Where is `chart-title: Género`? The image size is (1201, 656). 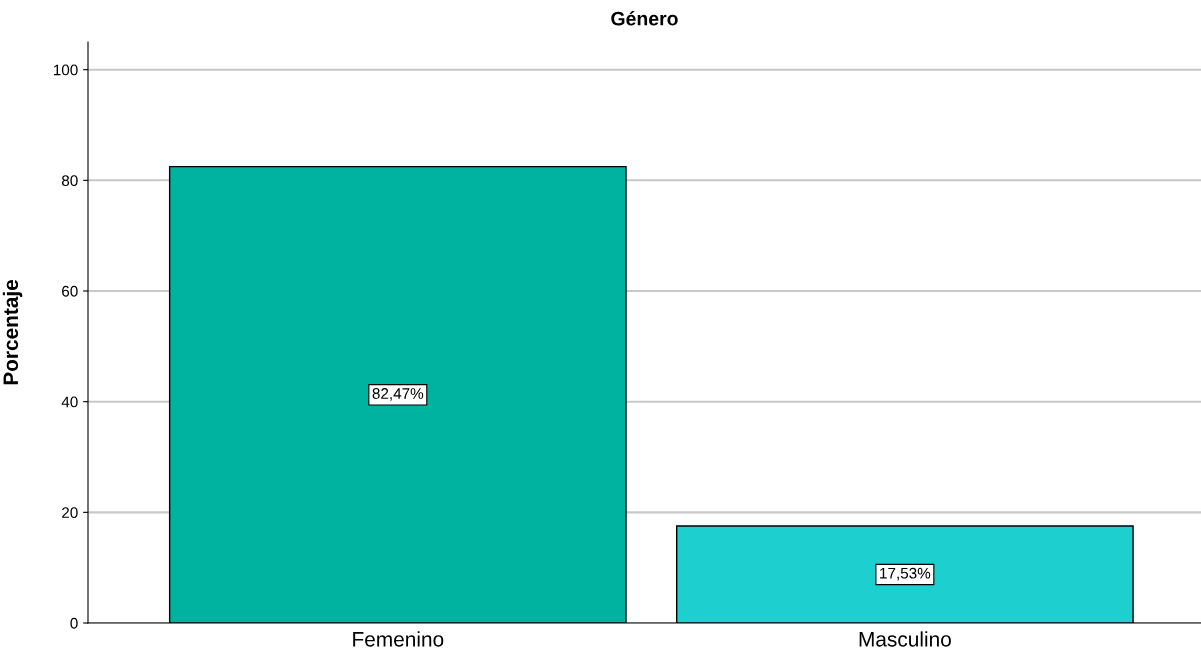
chart-title: Género is located at coordinates (644, 18).